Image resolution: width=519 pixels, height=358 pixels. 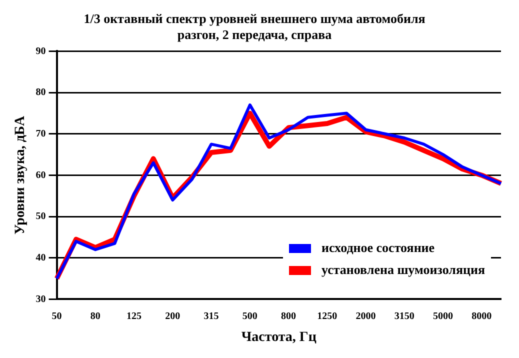 What do you see at coordinates (41, 175) in the screenshot?
I see `y-tick-label: 60` at bounding box center [41, 175].